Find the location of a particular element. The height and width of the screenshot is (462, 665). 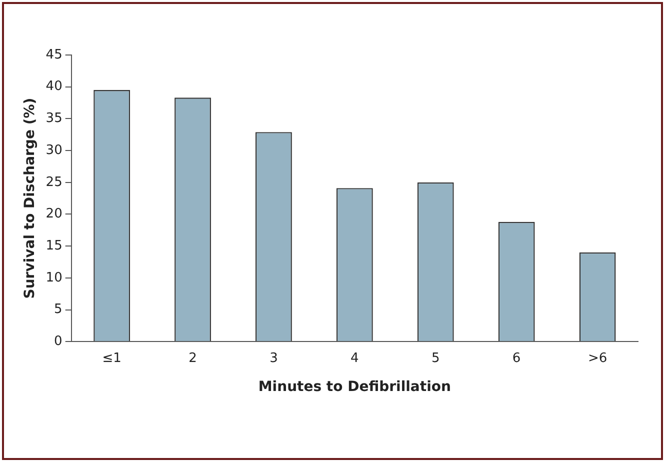

x-tick-label: >6 is located at coordinates (598, 358).